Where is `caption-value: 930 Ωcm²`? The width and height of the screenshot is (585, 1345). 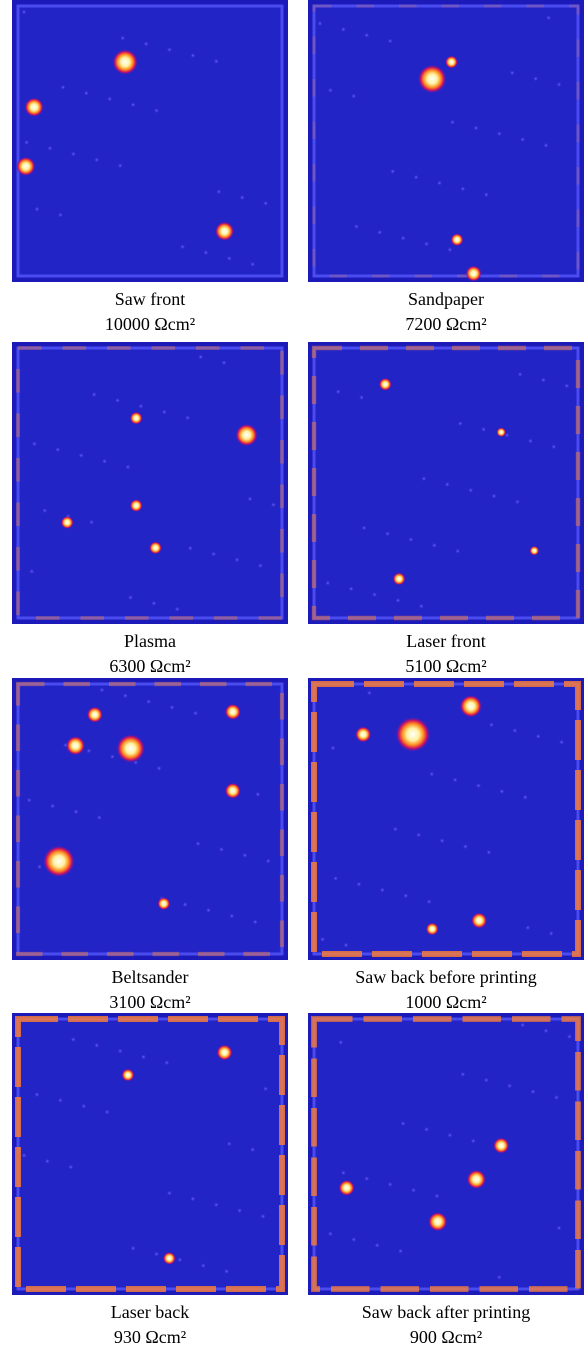 caption-value: 930 Ωcm² is located at coordinates (150, 1336).